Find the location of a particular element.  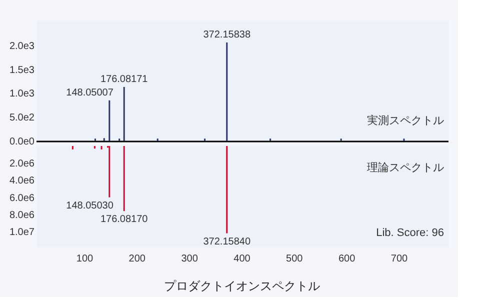

x-tick-label: 500 is located at coordinates (295, 259).